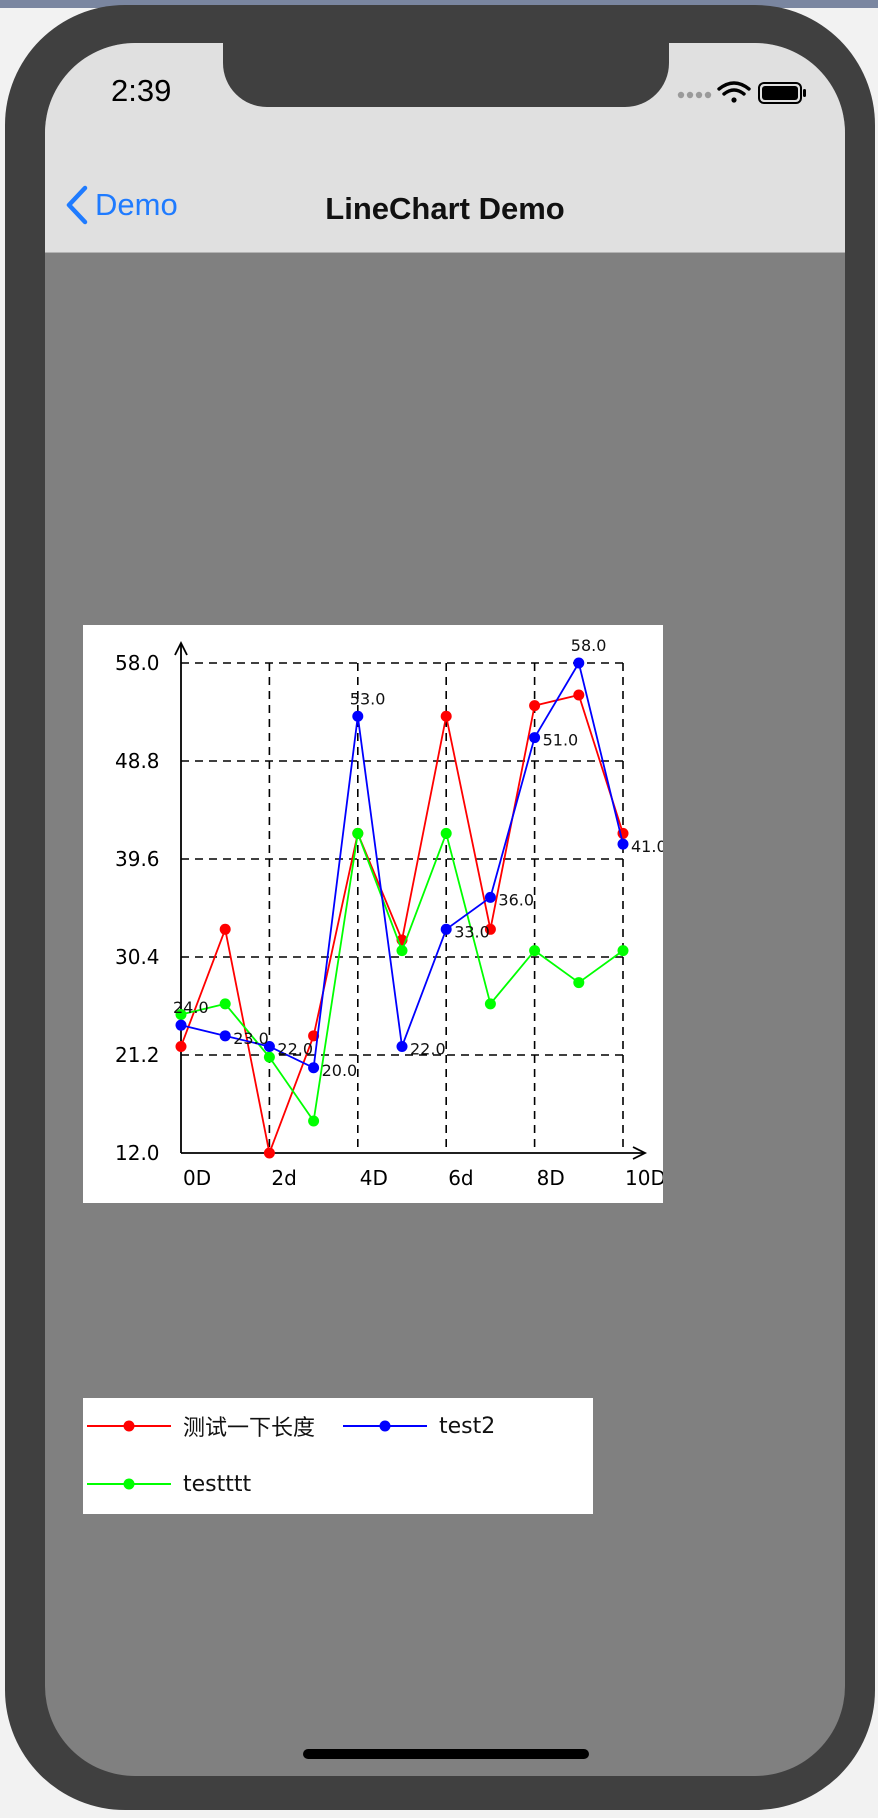 Image resolution: width=878 pixels, height=1818 pixels. I want to click on x-tick-label: 2d, so click(283, 1178).